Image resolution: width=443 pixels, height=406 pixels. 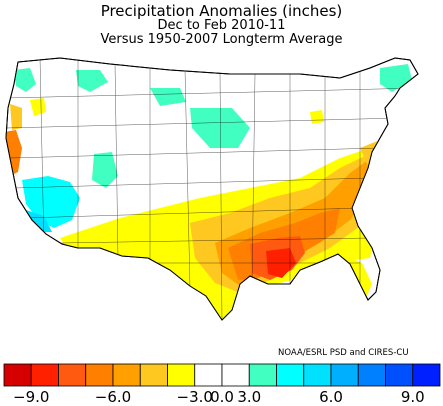 I want to click on legend-tick-label: 3.0, so click(x=249, y=397).